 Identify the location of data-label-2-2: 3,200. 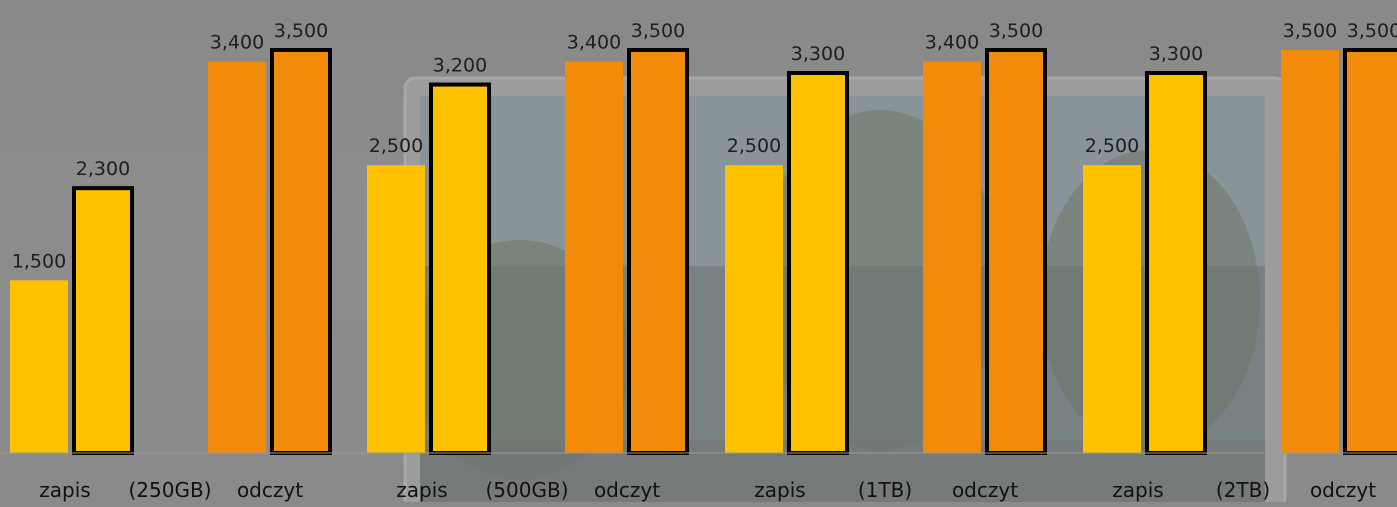
(460, 66).